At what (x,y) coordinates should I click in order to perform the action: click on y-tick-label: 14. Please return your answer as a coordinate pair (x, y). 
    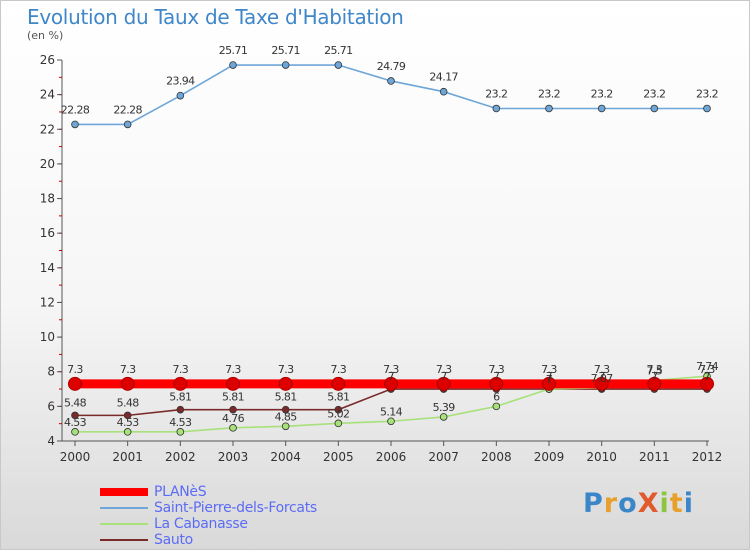
    Looking at the image, I should click on (47, 268).